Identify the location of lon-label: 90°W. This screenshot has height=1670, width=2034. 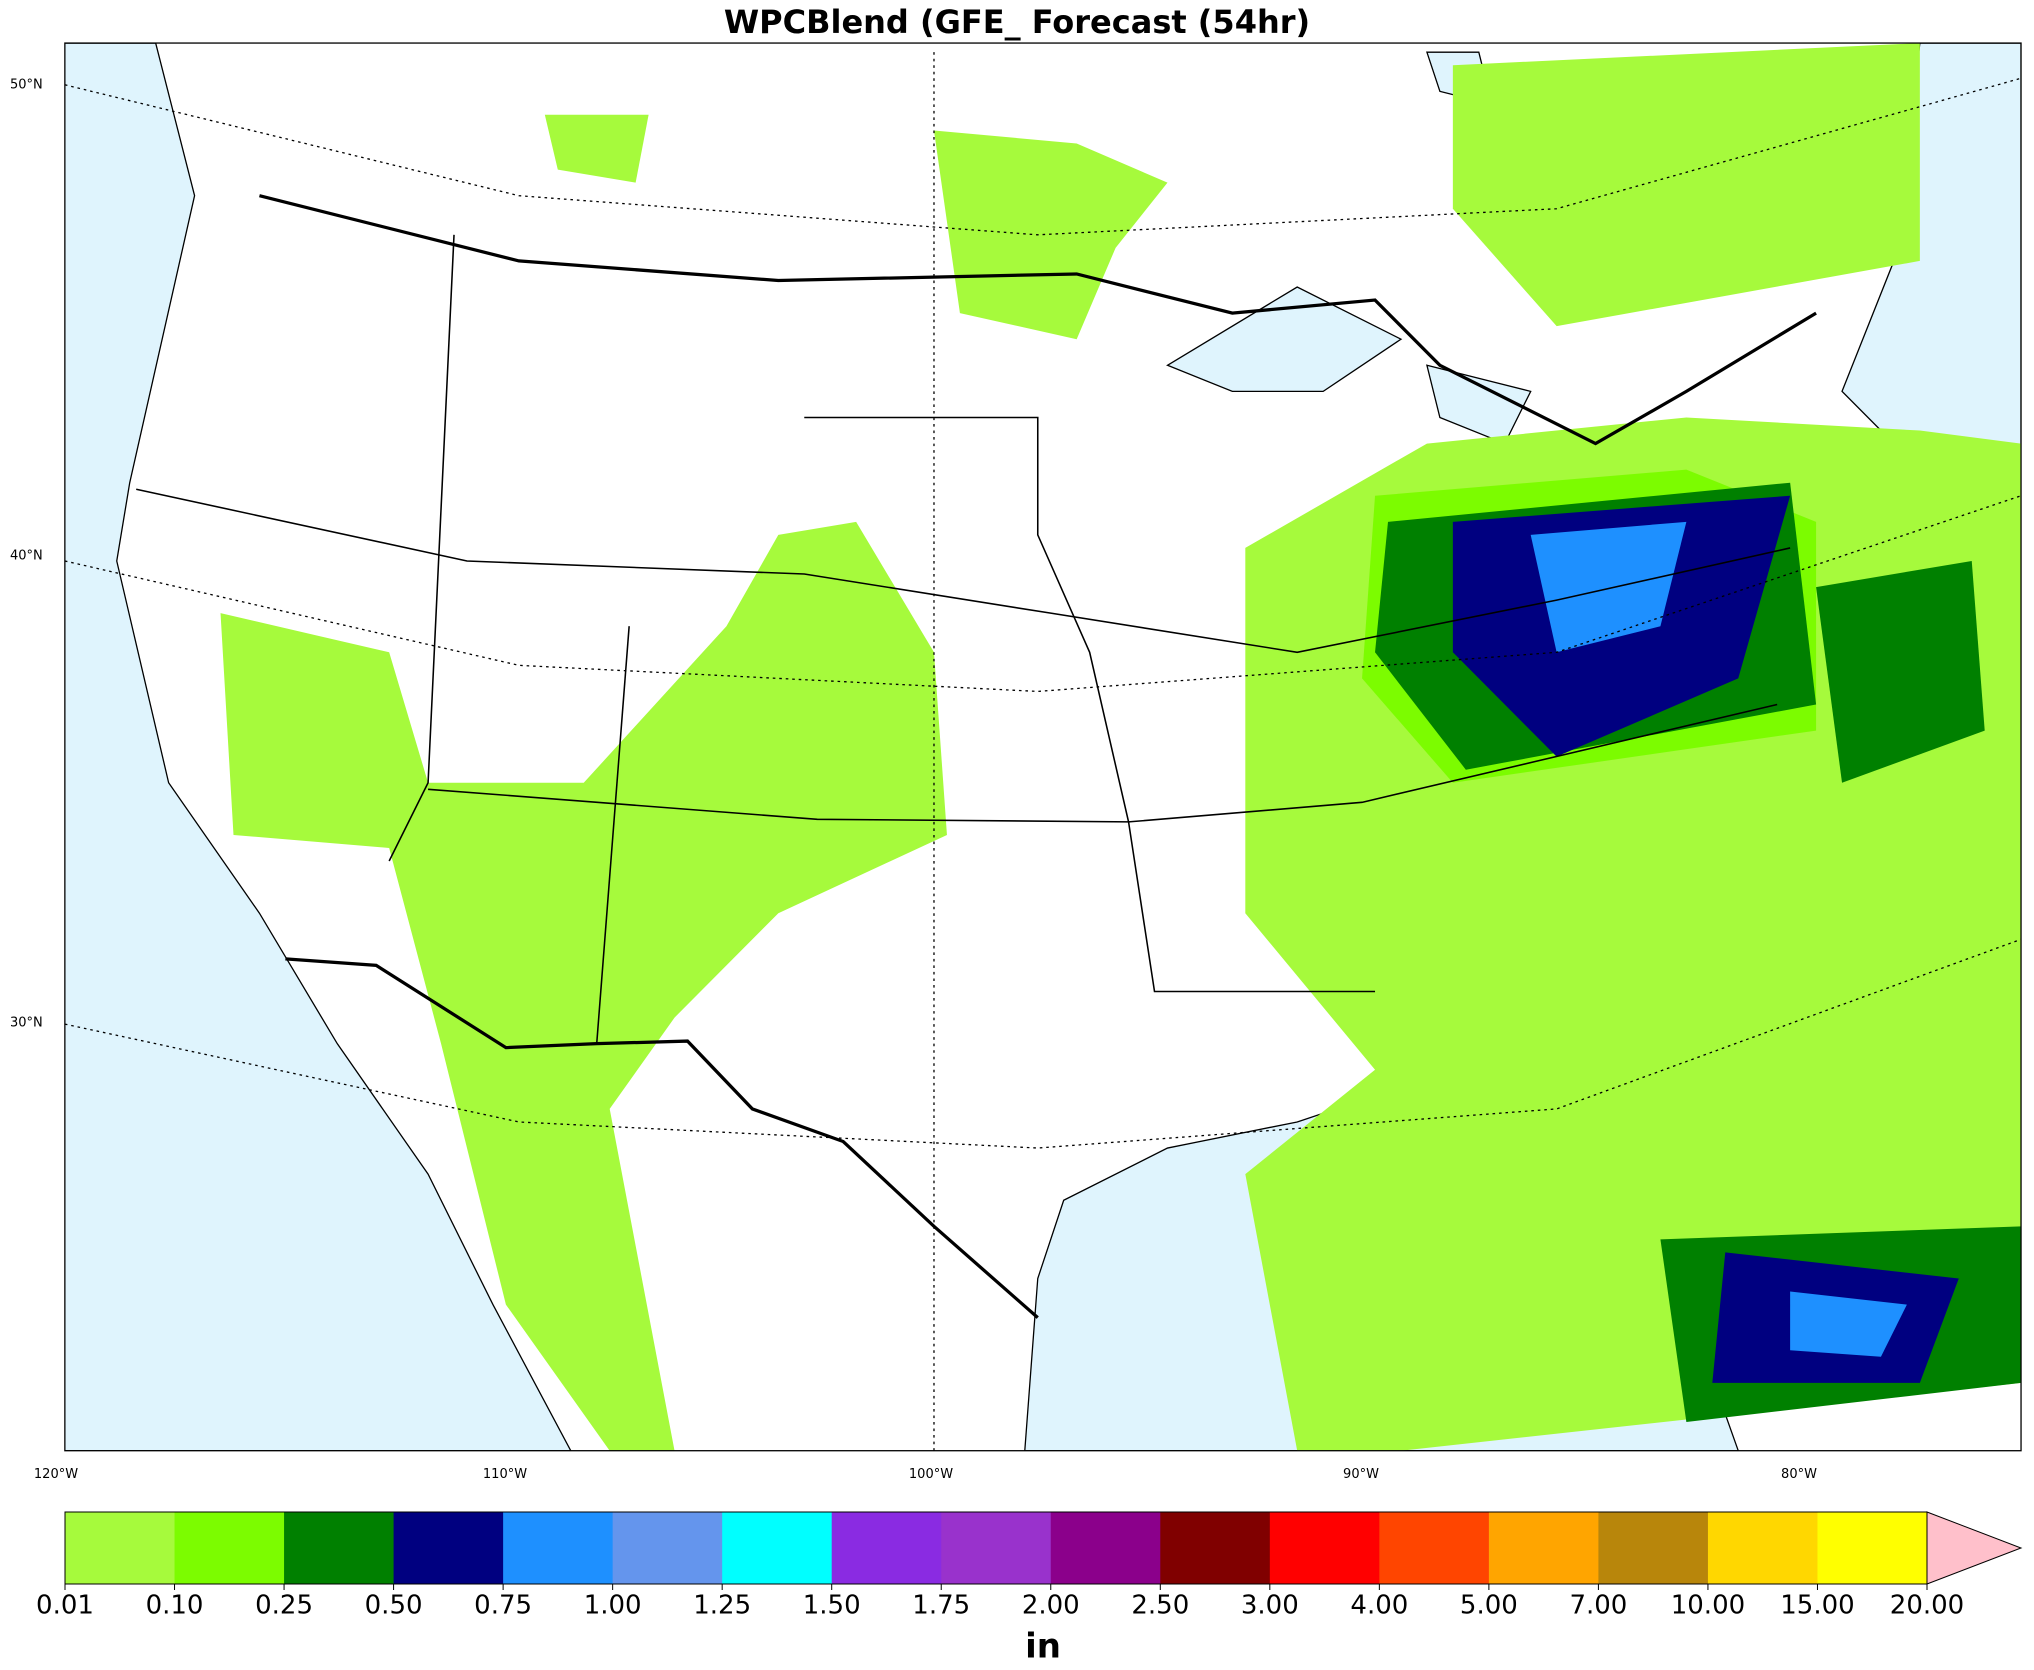
(1361, 1474).